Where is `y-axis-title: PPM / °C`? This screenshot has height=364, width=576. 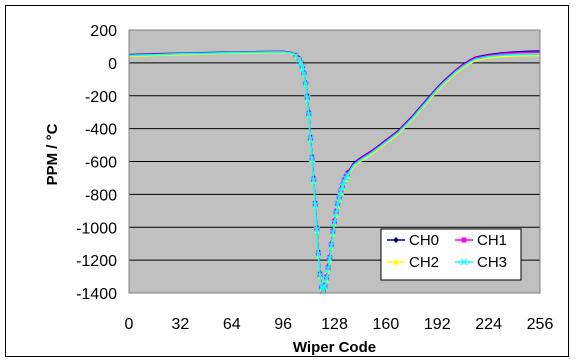 y-axis-title: PPM / °C is located at coordinates (52, 154).